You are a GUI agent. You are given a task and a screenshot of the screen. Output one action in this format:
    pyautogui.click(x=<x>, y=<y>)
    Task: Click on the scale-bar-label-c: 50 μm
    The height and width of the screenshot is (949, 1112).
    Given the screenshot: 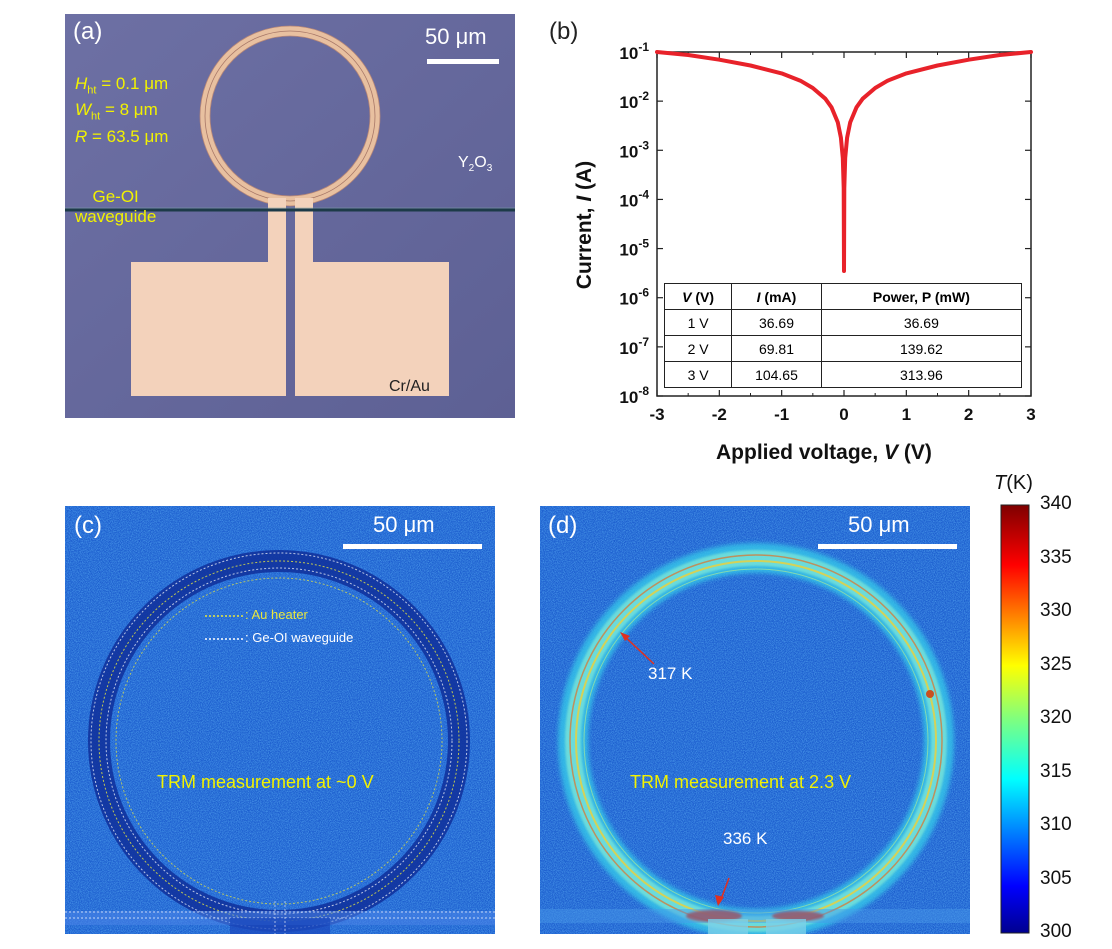 What is the action you would take?
    pyautogui.click(x=404, y=524)
    